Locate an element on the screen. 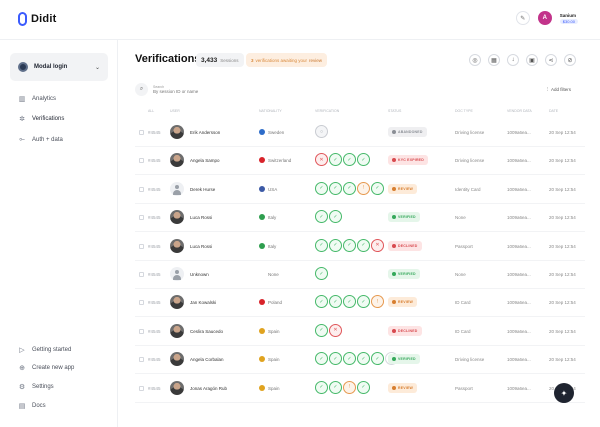  search-input is located at coordinates (198, 91).